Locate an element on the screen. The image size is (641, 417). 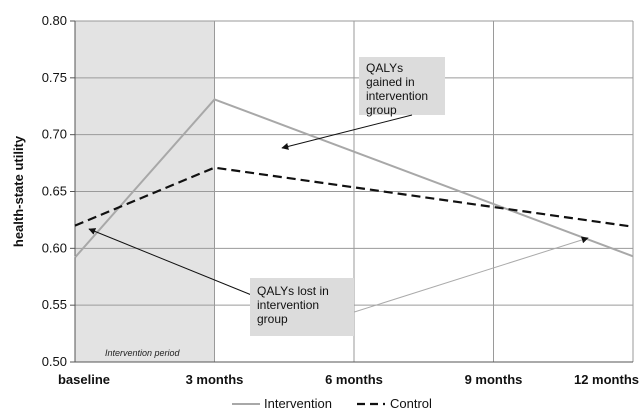
series-line-control is located at coordinates (354, 197).